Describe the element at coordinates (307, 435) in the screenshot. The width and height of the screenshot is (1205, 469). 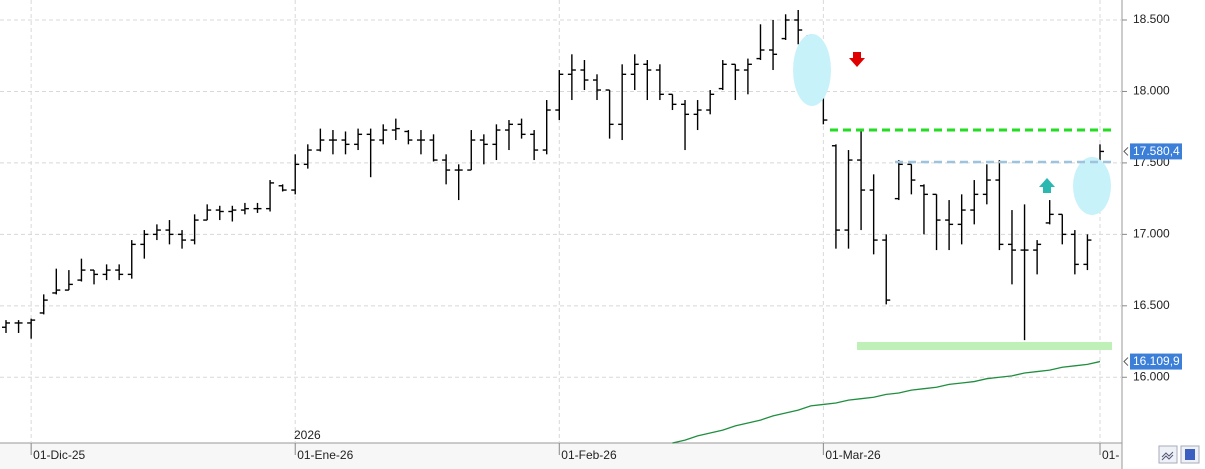
I see `year-label: 2026` at that location.